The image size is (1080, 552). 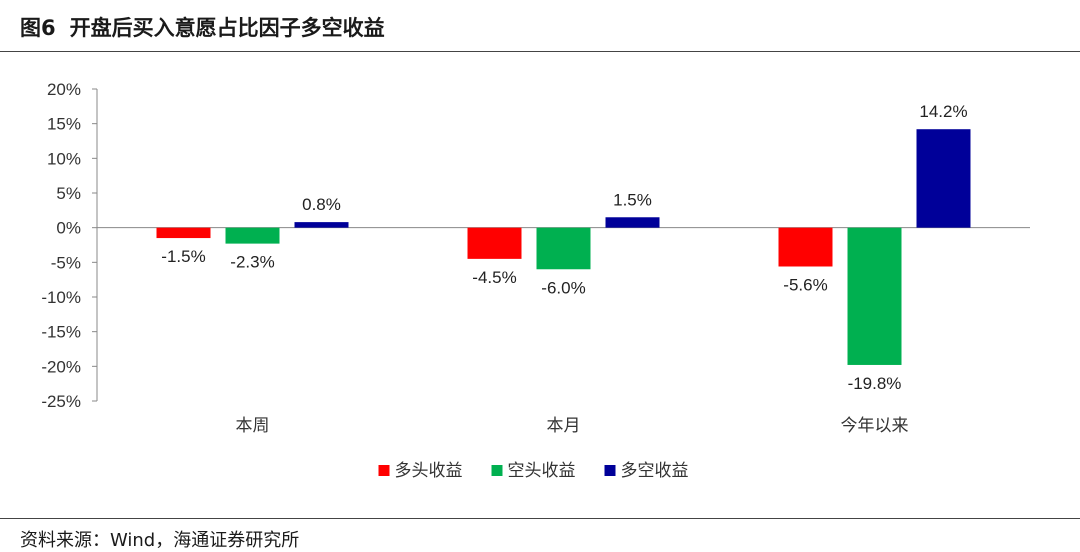 I want to click on y-tick-label: 0%, so click(x=68, y=228).